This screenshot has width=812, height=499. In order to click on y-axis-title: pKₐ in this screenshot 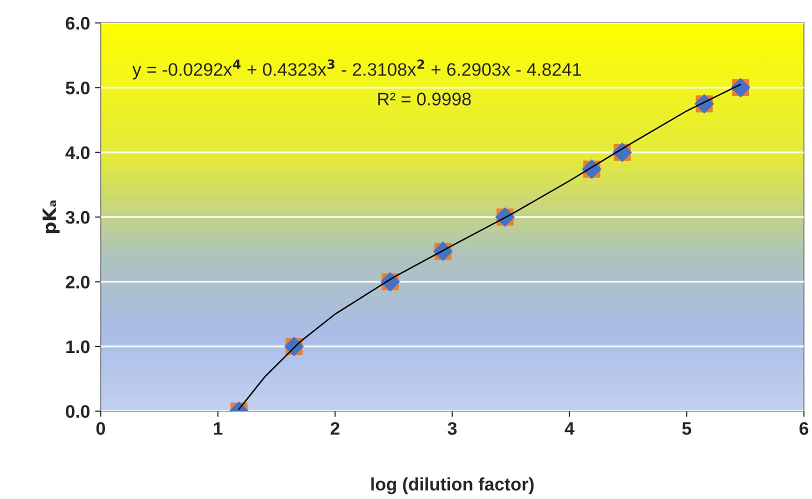, I will do `click(51, 217)`.